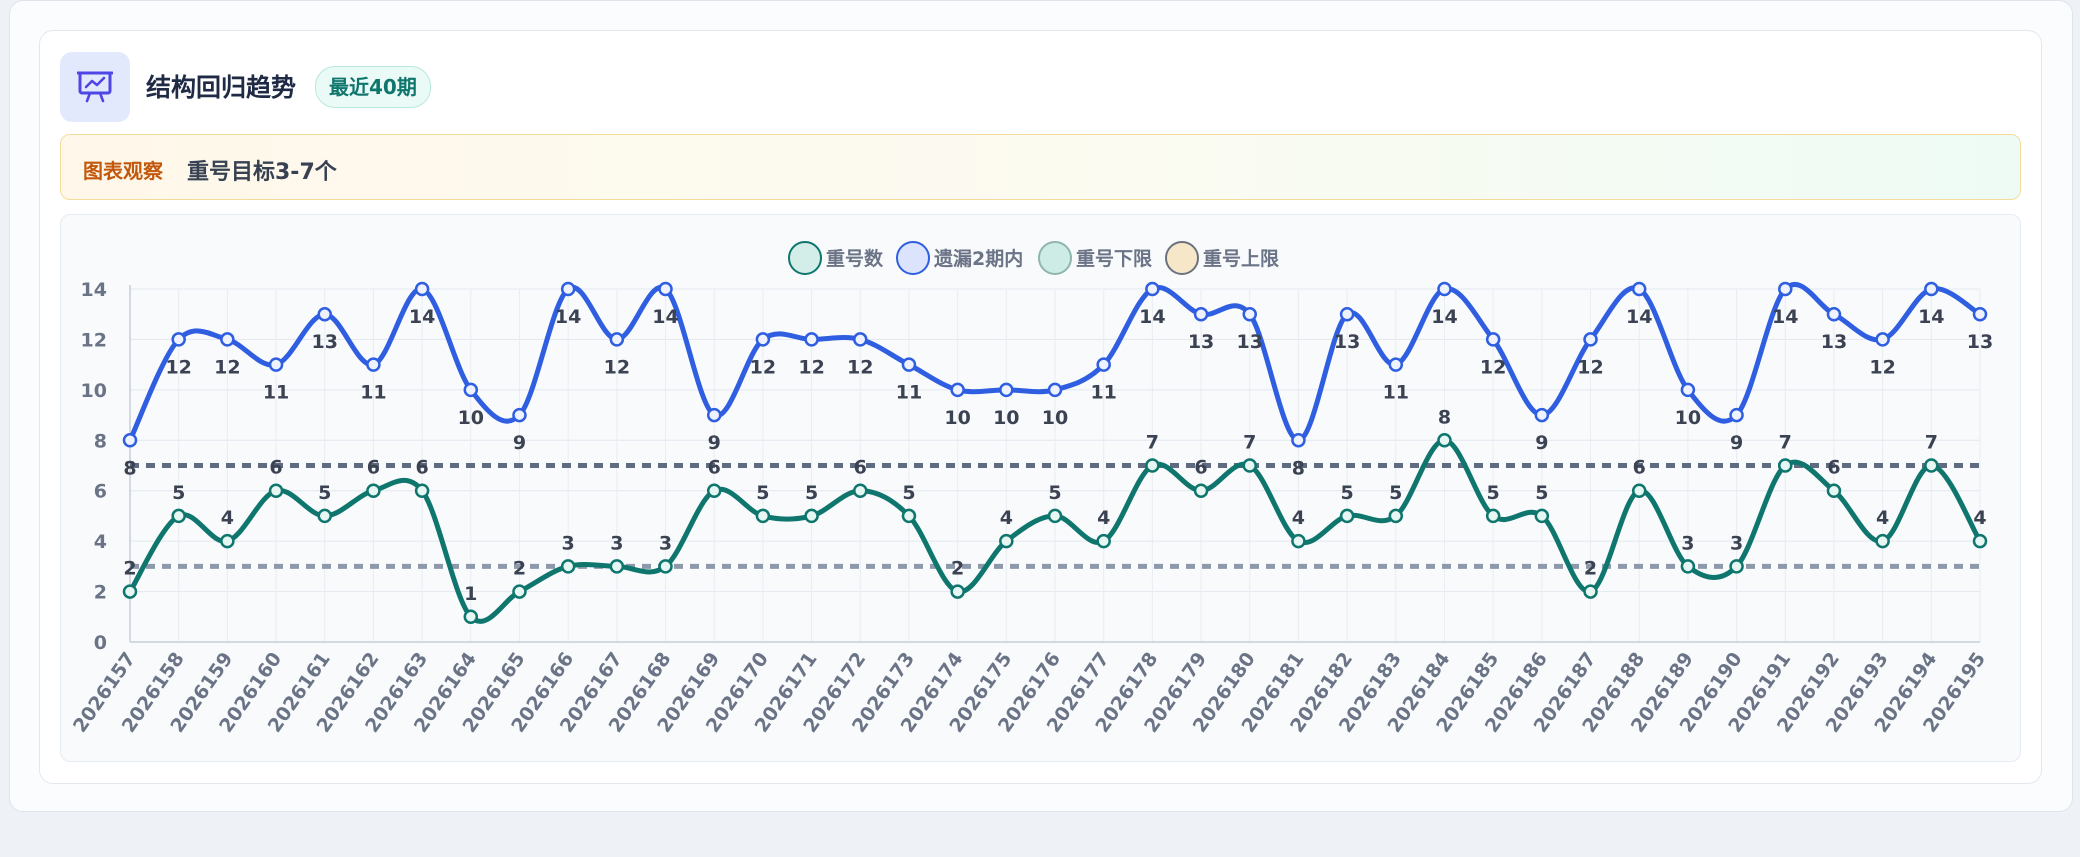 The height and width of the screenshot is (857, 2080). What do you see at coordinates (1541, 443) in the screenshot?
I see `missing-data-label: 9` at bounding box center [1541, 443].